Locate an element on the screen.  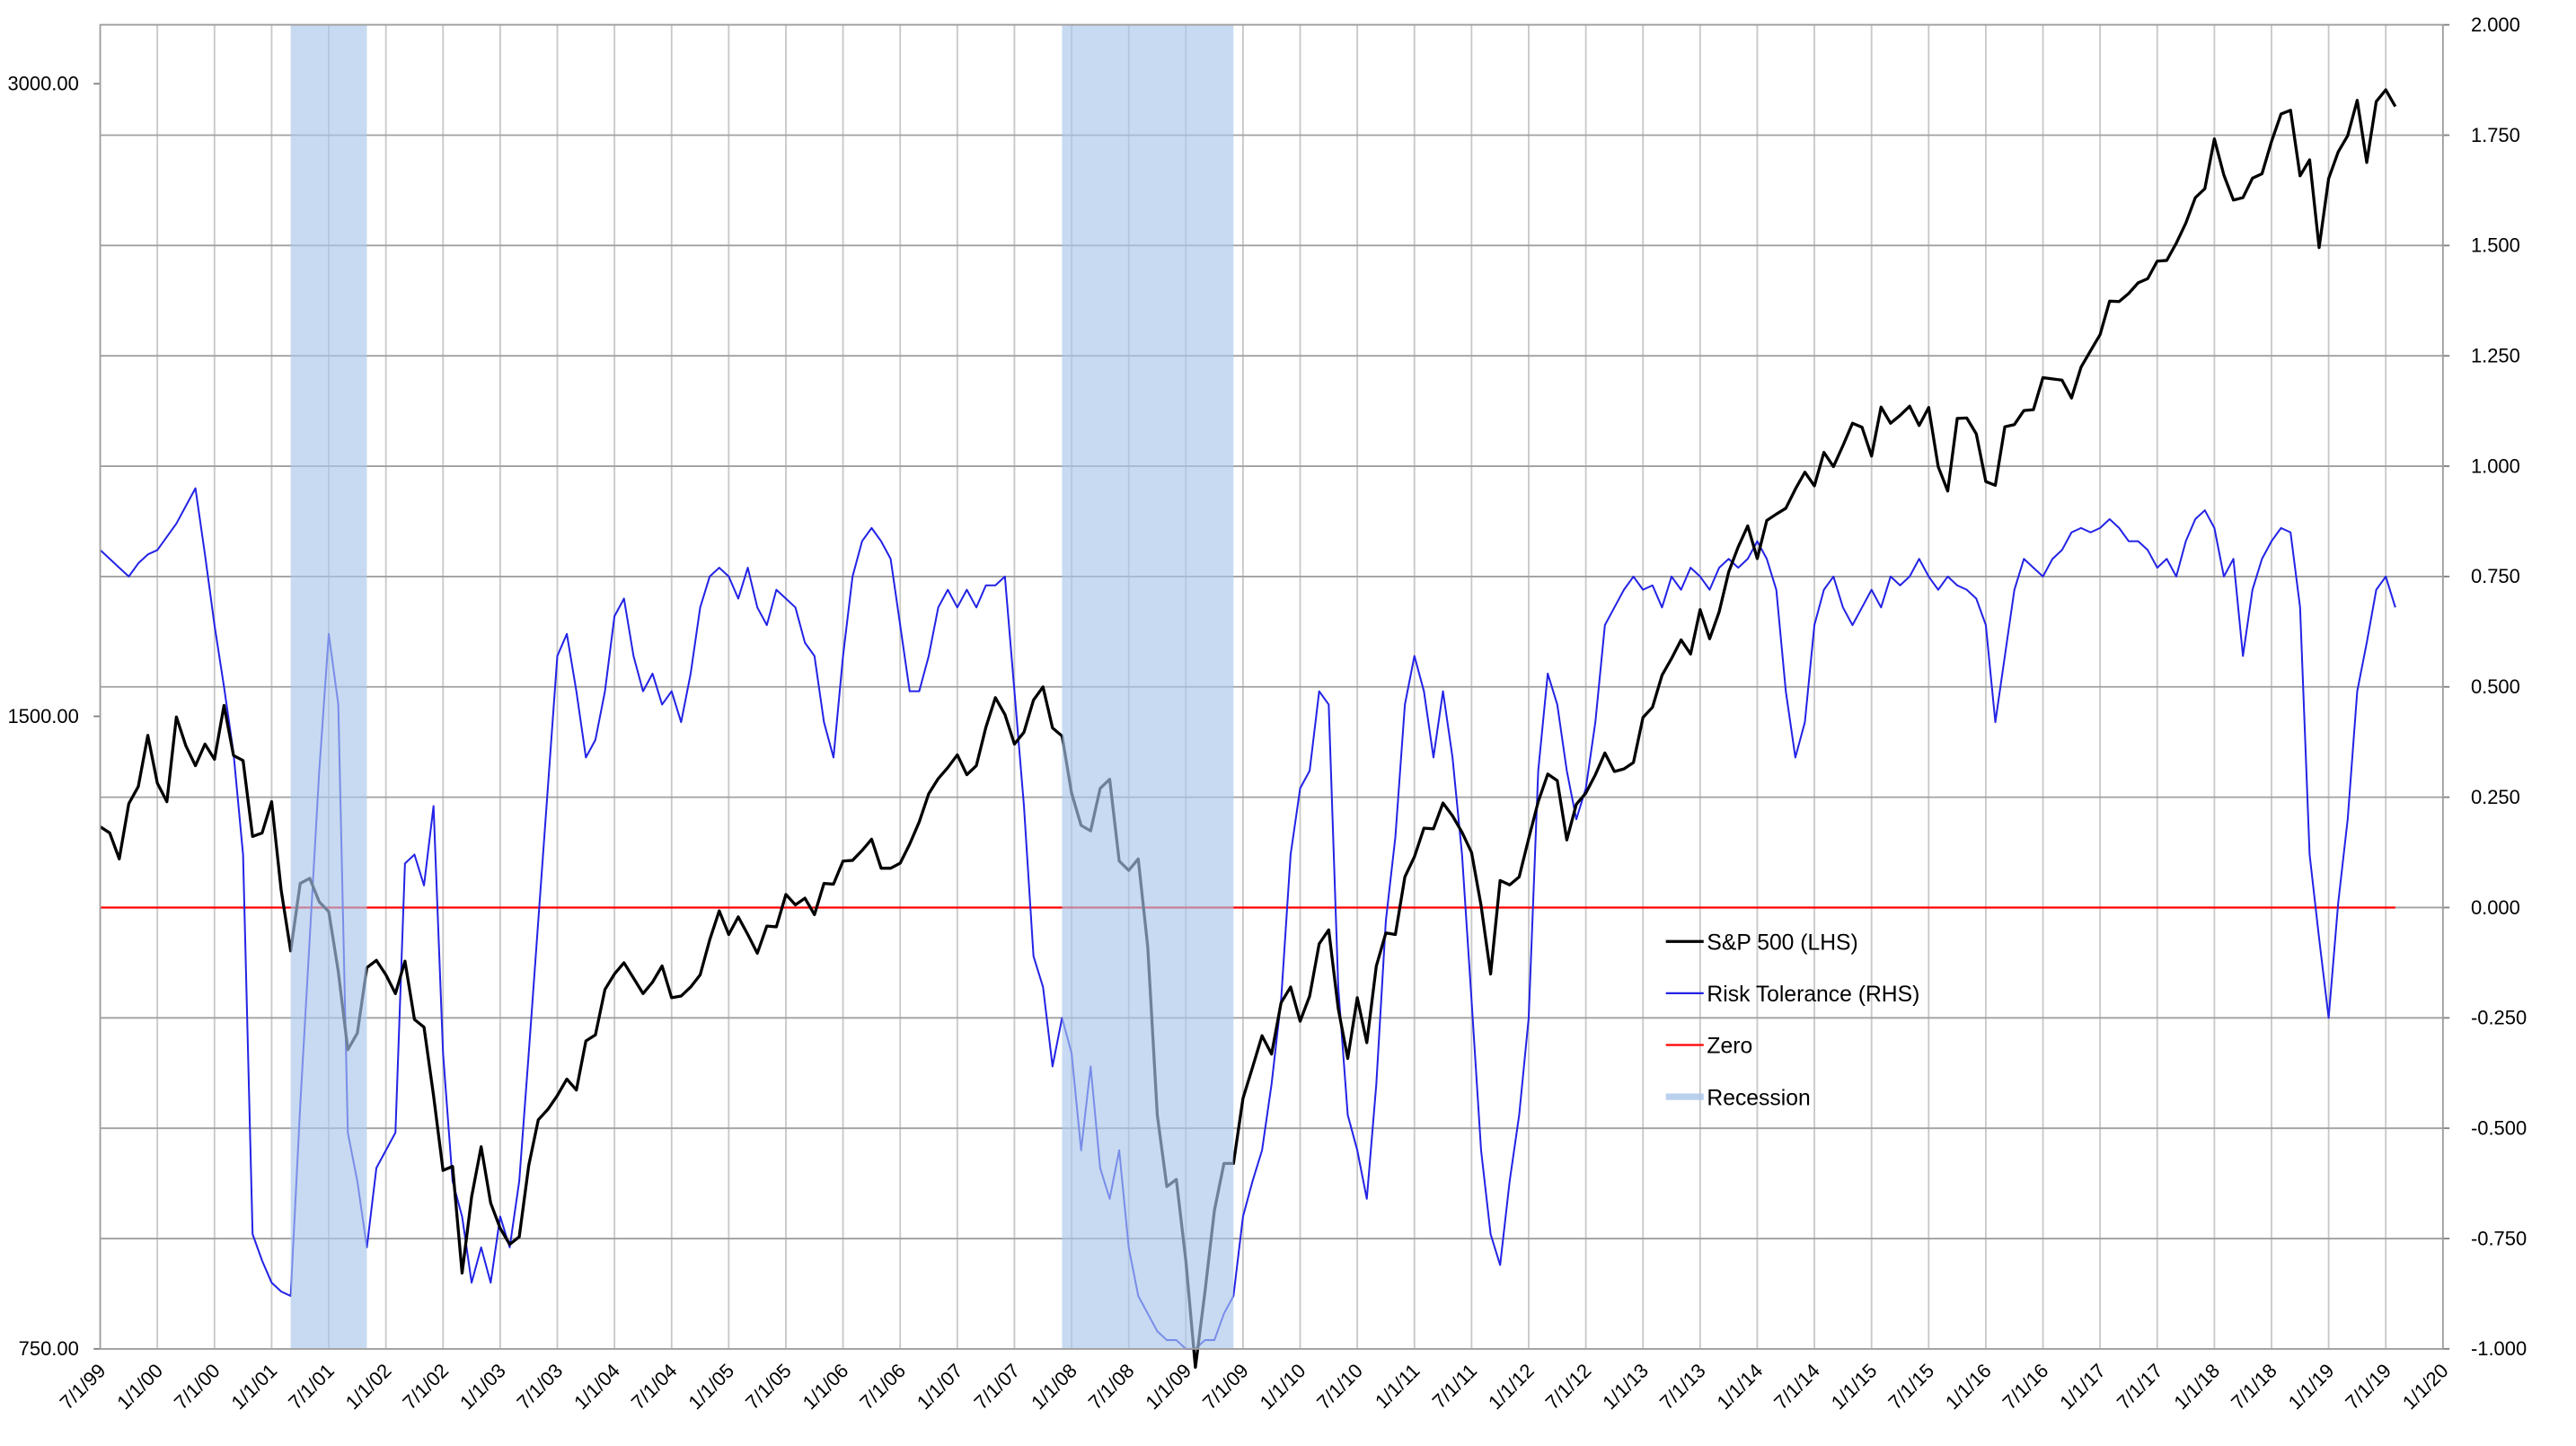
y-tick-label: 750.00 is located at coordinates (49, 1348).